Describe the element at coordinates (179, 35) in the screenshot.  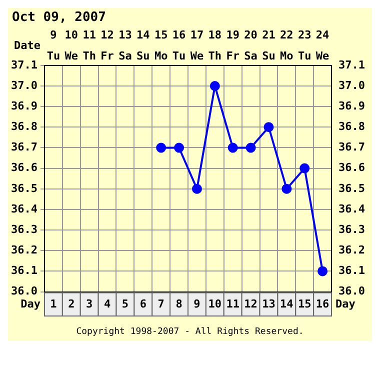
I see `x2-tick-label: 16` at that location.